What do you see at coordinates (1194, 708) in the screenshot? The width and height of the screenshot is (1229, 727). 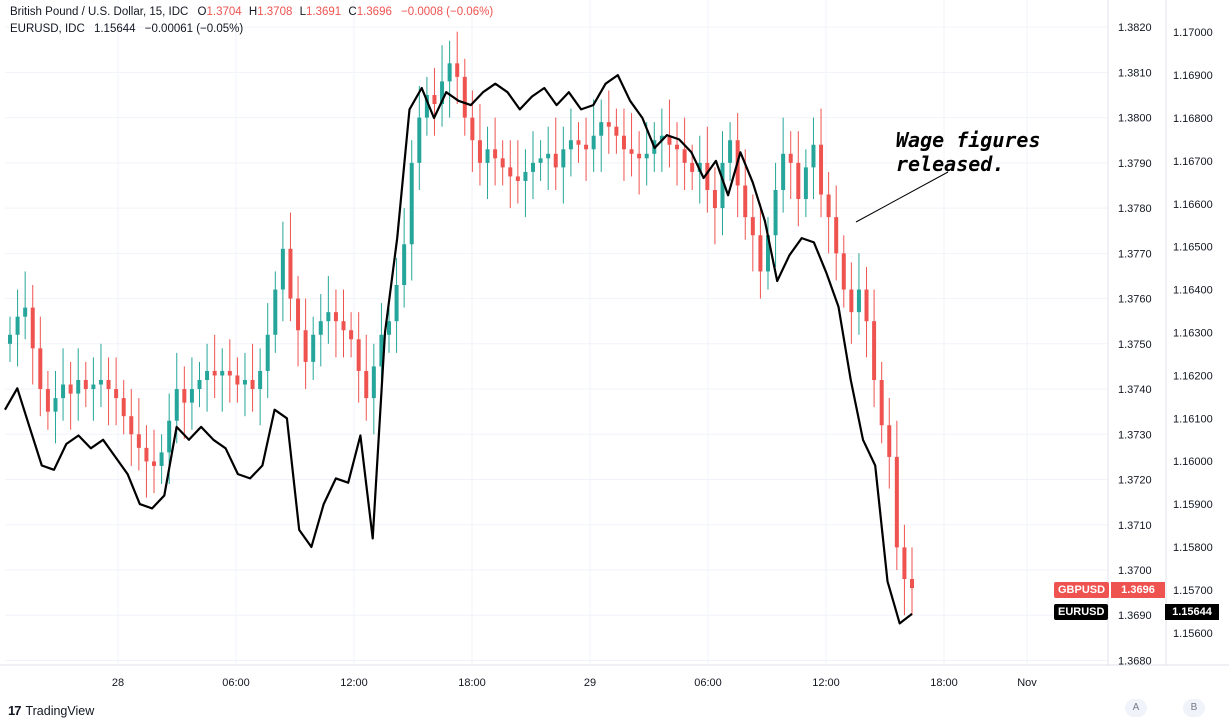 I see `scale-button-b: B` at bounding box center [1194, 708].